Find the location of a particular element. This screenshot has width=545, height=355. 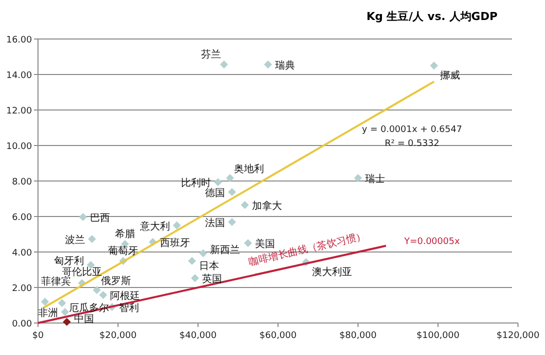

annotation: 智利 is located at coordinates (129, 308).